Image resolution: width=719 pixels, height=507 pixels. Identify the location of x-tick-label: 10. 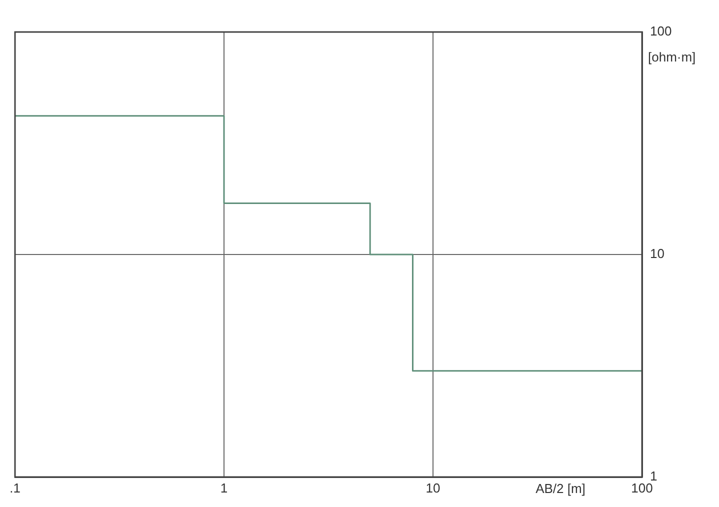
(433, 488).